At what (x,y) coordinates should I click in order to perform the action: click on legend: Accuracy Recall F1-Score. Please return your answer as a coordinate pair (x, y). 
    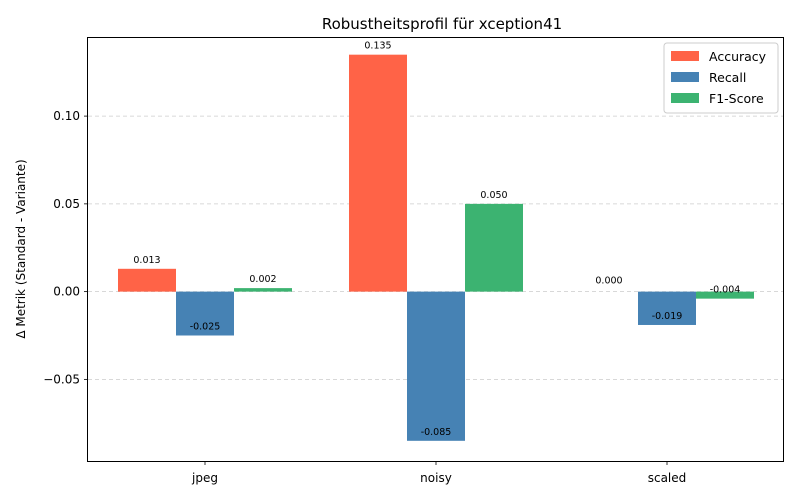
    Looking at the image, I should click on (721, 78).